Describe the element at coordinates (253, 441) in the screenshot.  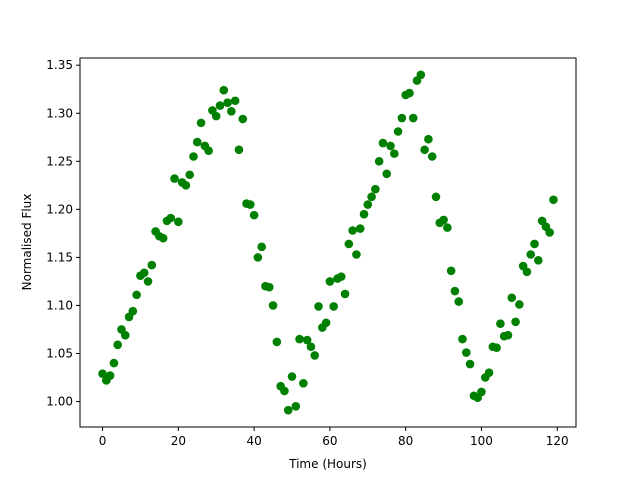
I see `x-tick-label: 40` at that location.